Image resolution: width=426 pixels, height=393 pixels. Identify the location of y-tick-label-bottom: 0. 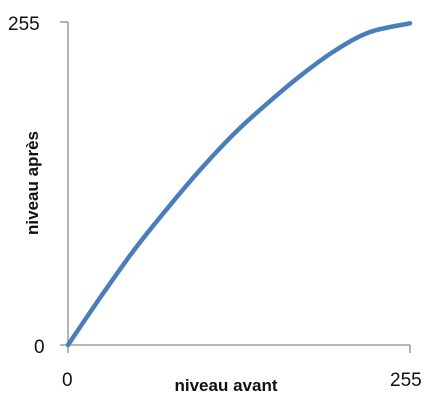
(39, 347).